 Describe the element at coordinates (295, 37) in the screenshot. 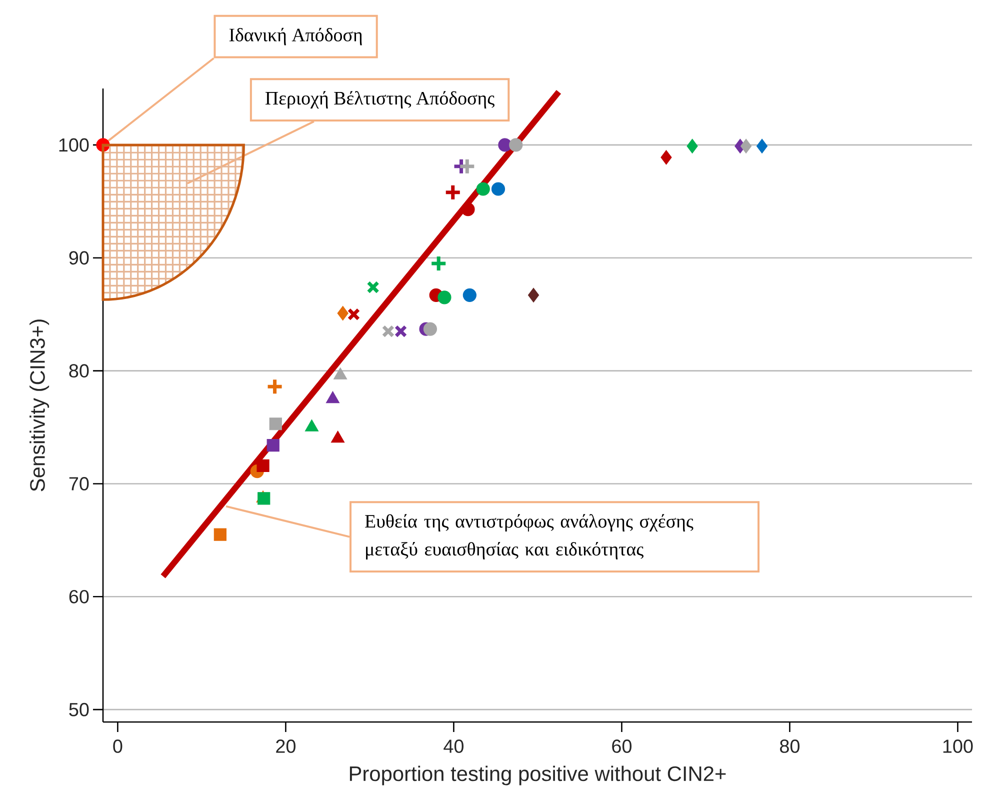

I see `annotation: Ιδανική Απόδοση` at that location.